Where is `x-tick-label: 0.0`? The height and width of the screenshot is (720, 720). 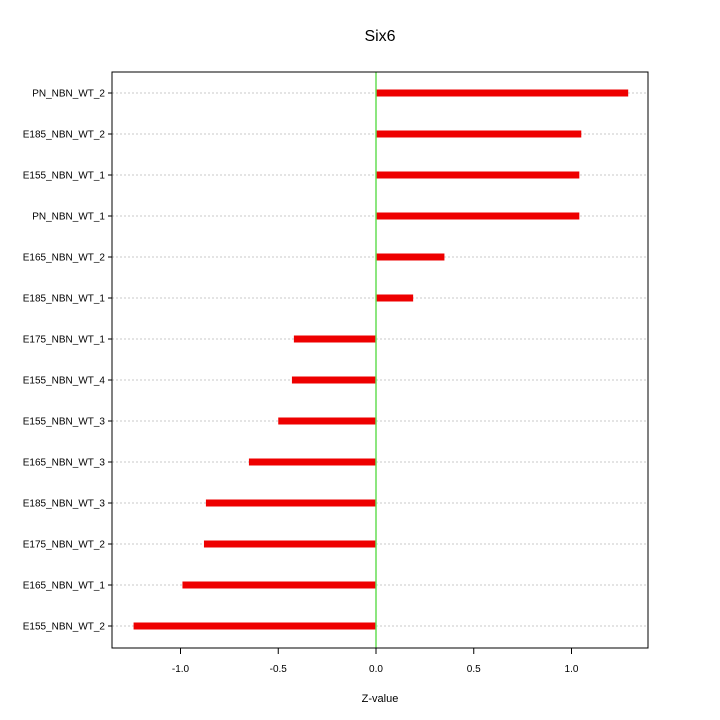
x-tick-label: 0.0 is located at coordinates (376, 669).